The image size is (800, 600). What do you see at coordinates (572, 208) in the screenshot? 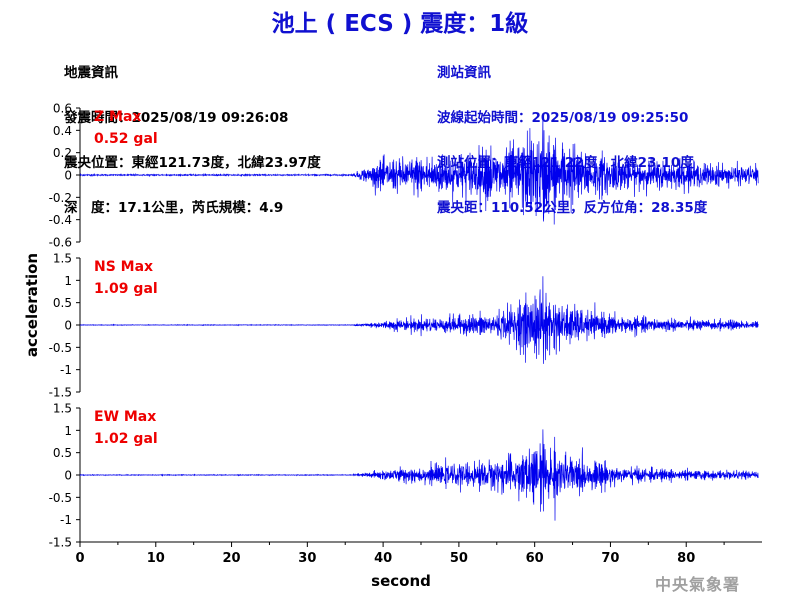
I see `epicentral-distance: 震央距：110.52公里，反方位角：28.35度` at bounding box center [572, 208].